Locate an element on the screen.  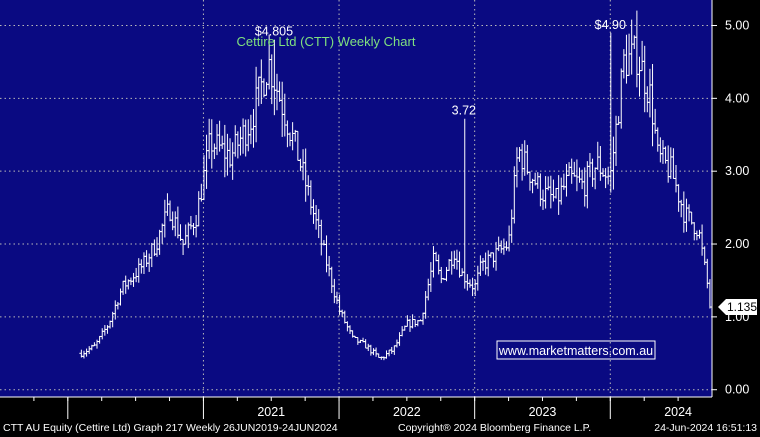
website-label: www.marketmatters.com.au is located at coordinates (575, 351).